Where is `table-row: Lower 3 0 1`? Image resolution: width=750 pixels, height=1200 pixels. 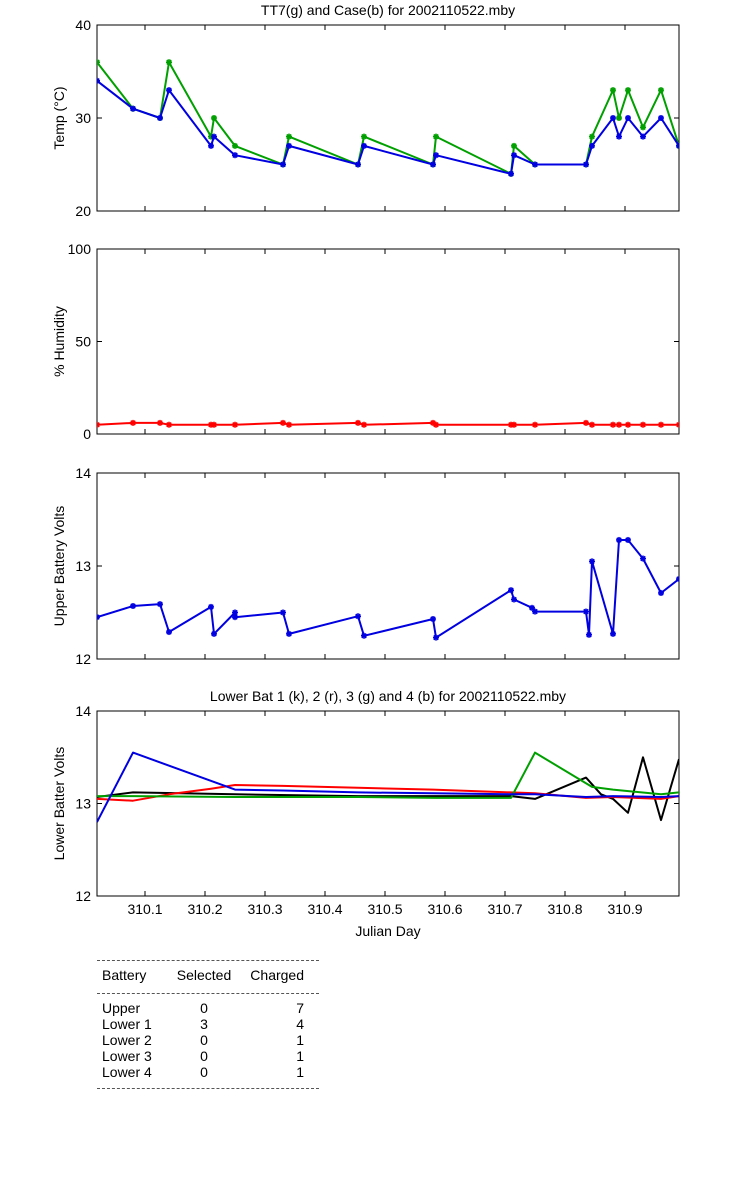
table-row: Lower 3 0 1 is located at coordinates (208, 1056).